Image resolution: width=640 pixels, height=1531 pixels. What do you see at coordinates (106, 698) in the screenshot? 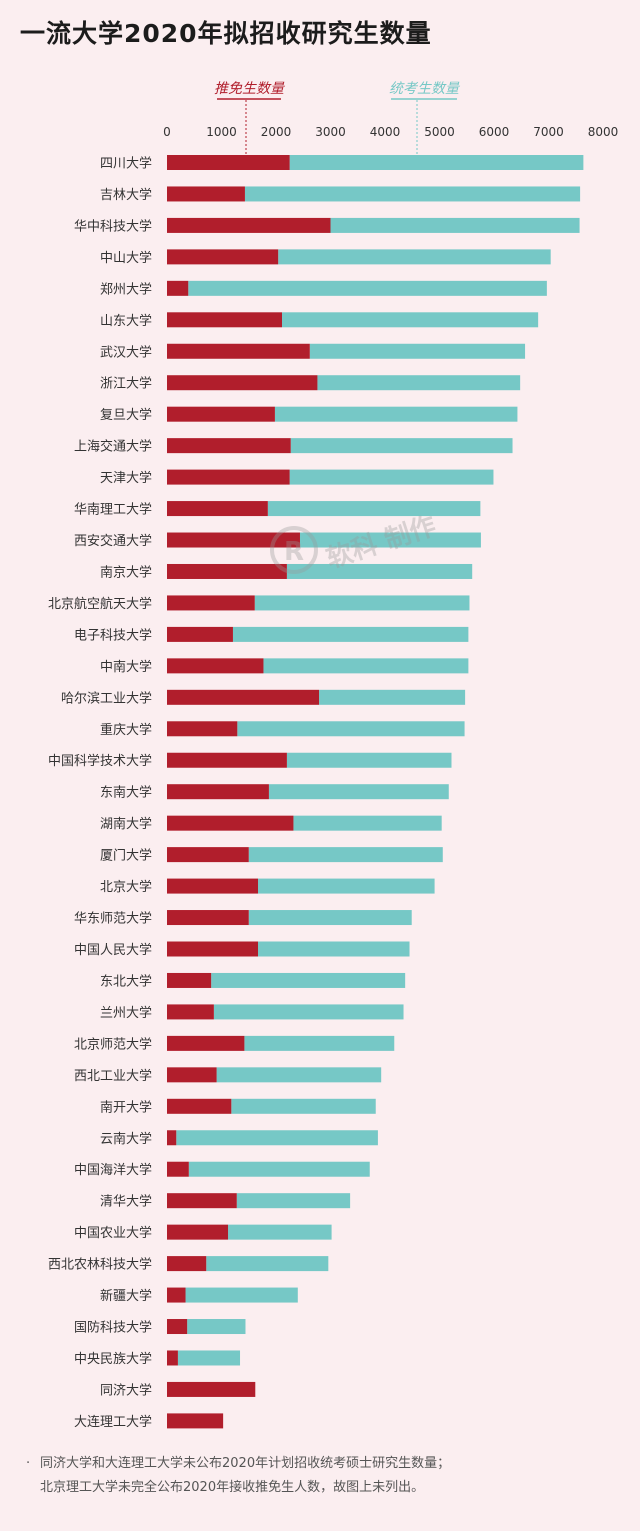
I see `category-label: 哈尔滨工业大学` at bounding box center [106, 698].